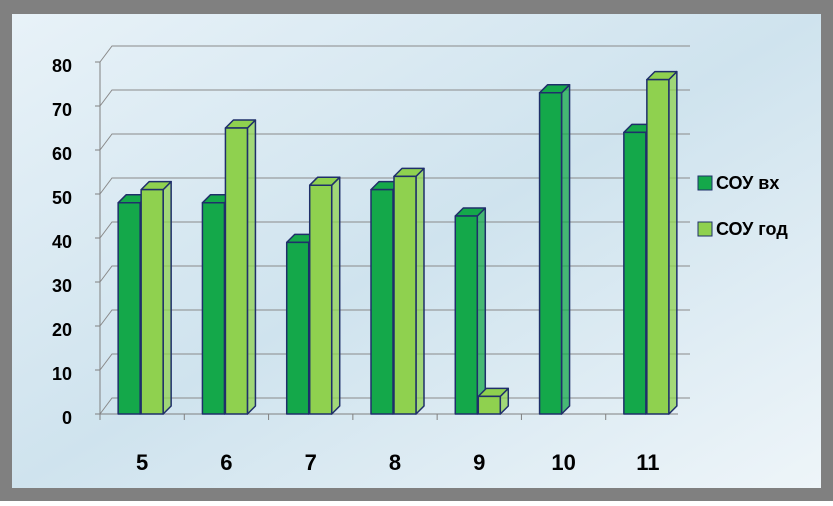  Describe the element at coordinates (226, 462) in the screenshot. I see `x-tick-label: 6` at that location.